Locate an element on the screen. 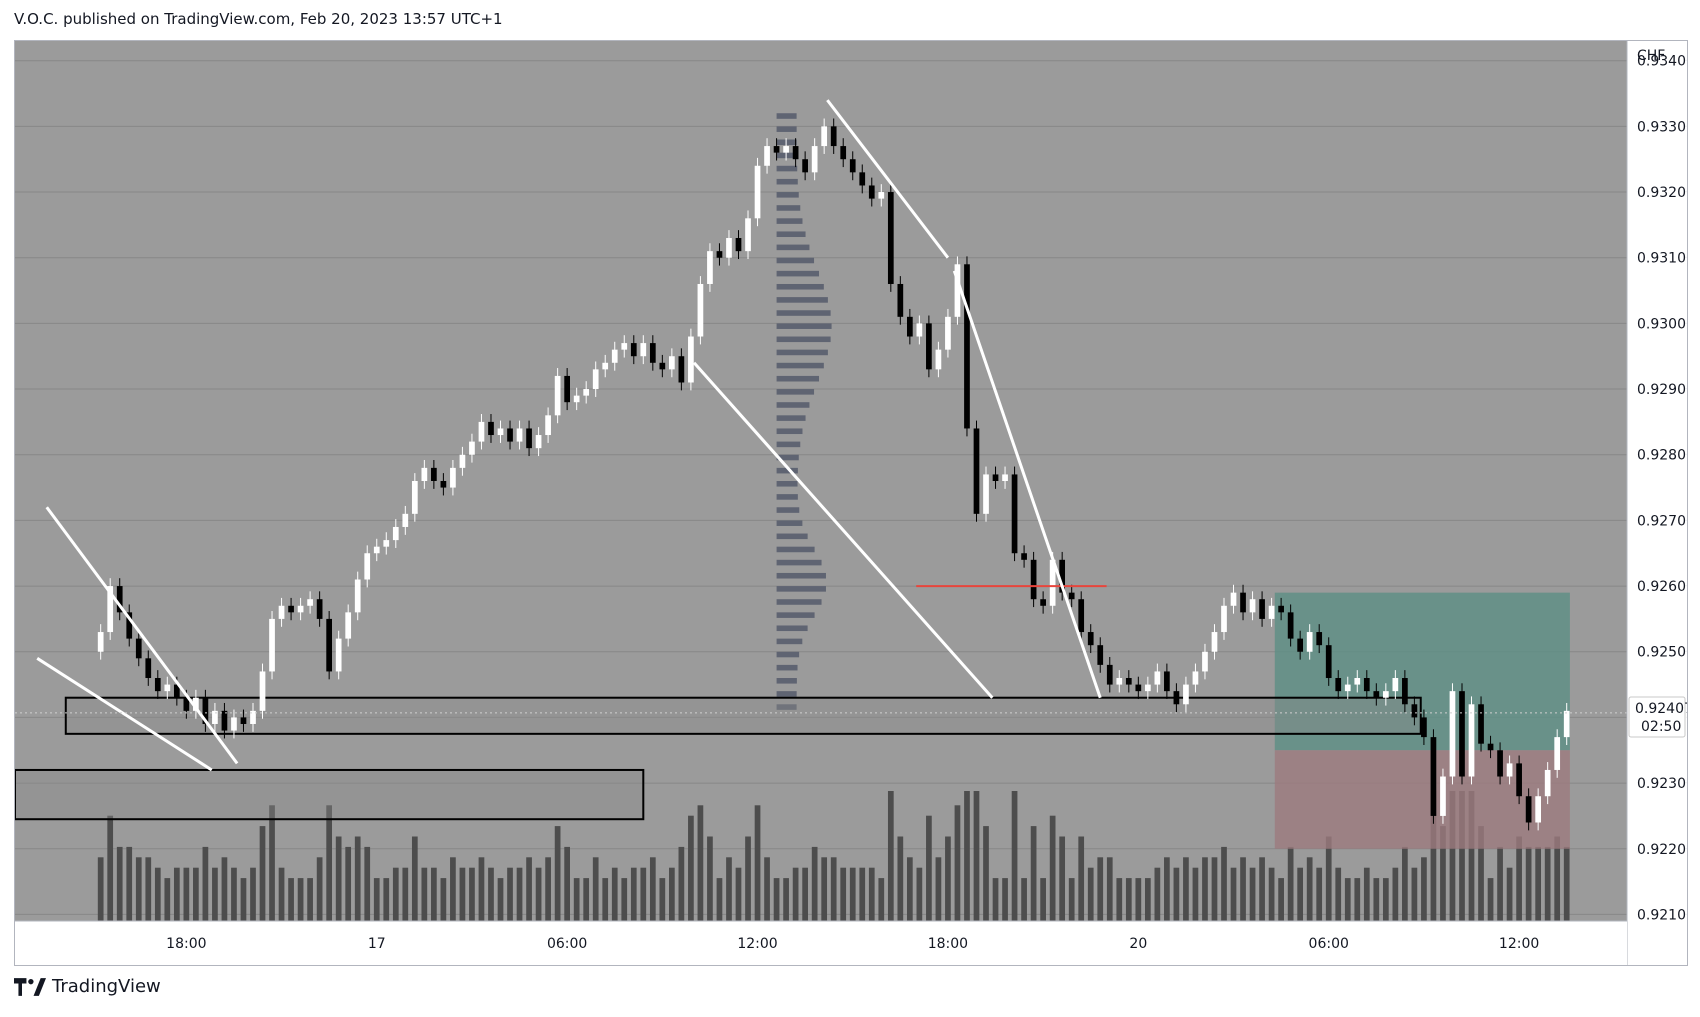  last-price-label: 0.92407 02:50 is located at coordinates (1660, 717).